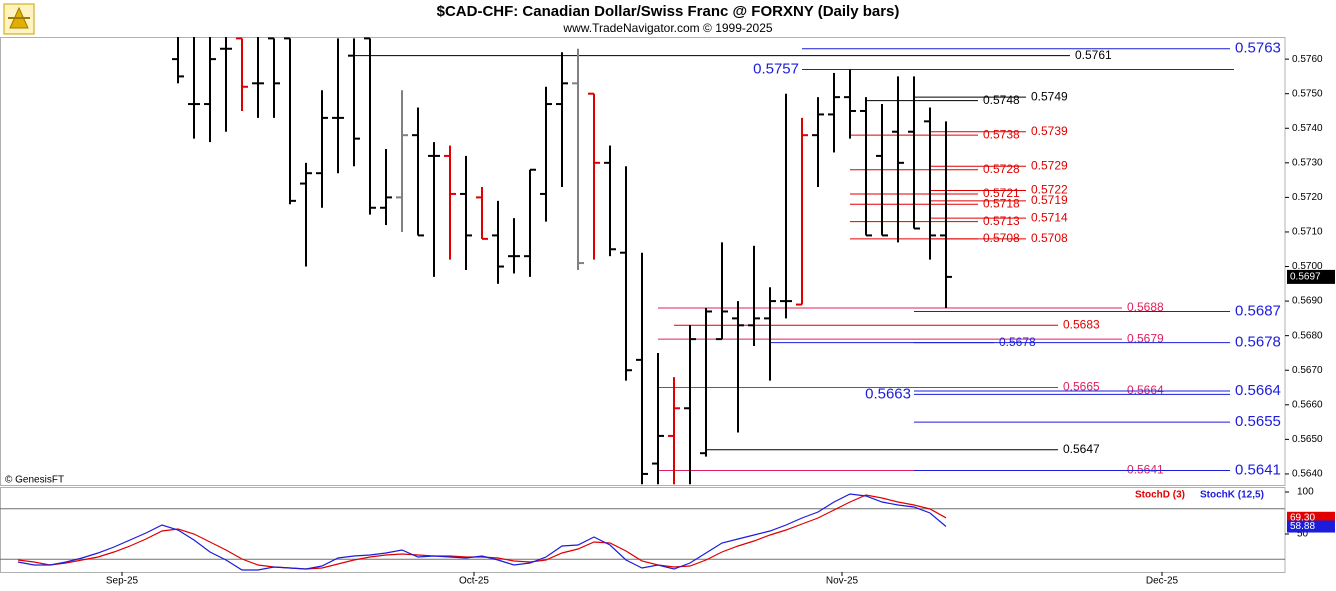 This screenshot has height=591, width=1336. I want to click on y-tick-label: 0.5680, so click(1307, 335).